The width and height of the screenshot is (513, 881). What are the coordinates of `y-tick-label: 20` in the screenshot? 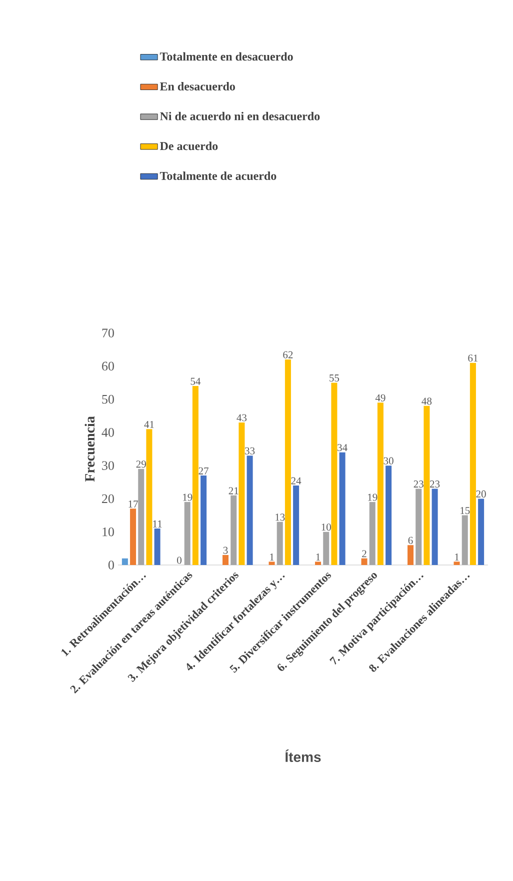 It's located at (108, 499).